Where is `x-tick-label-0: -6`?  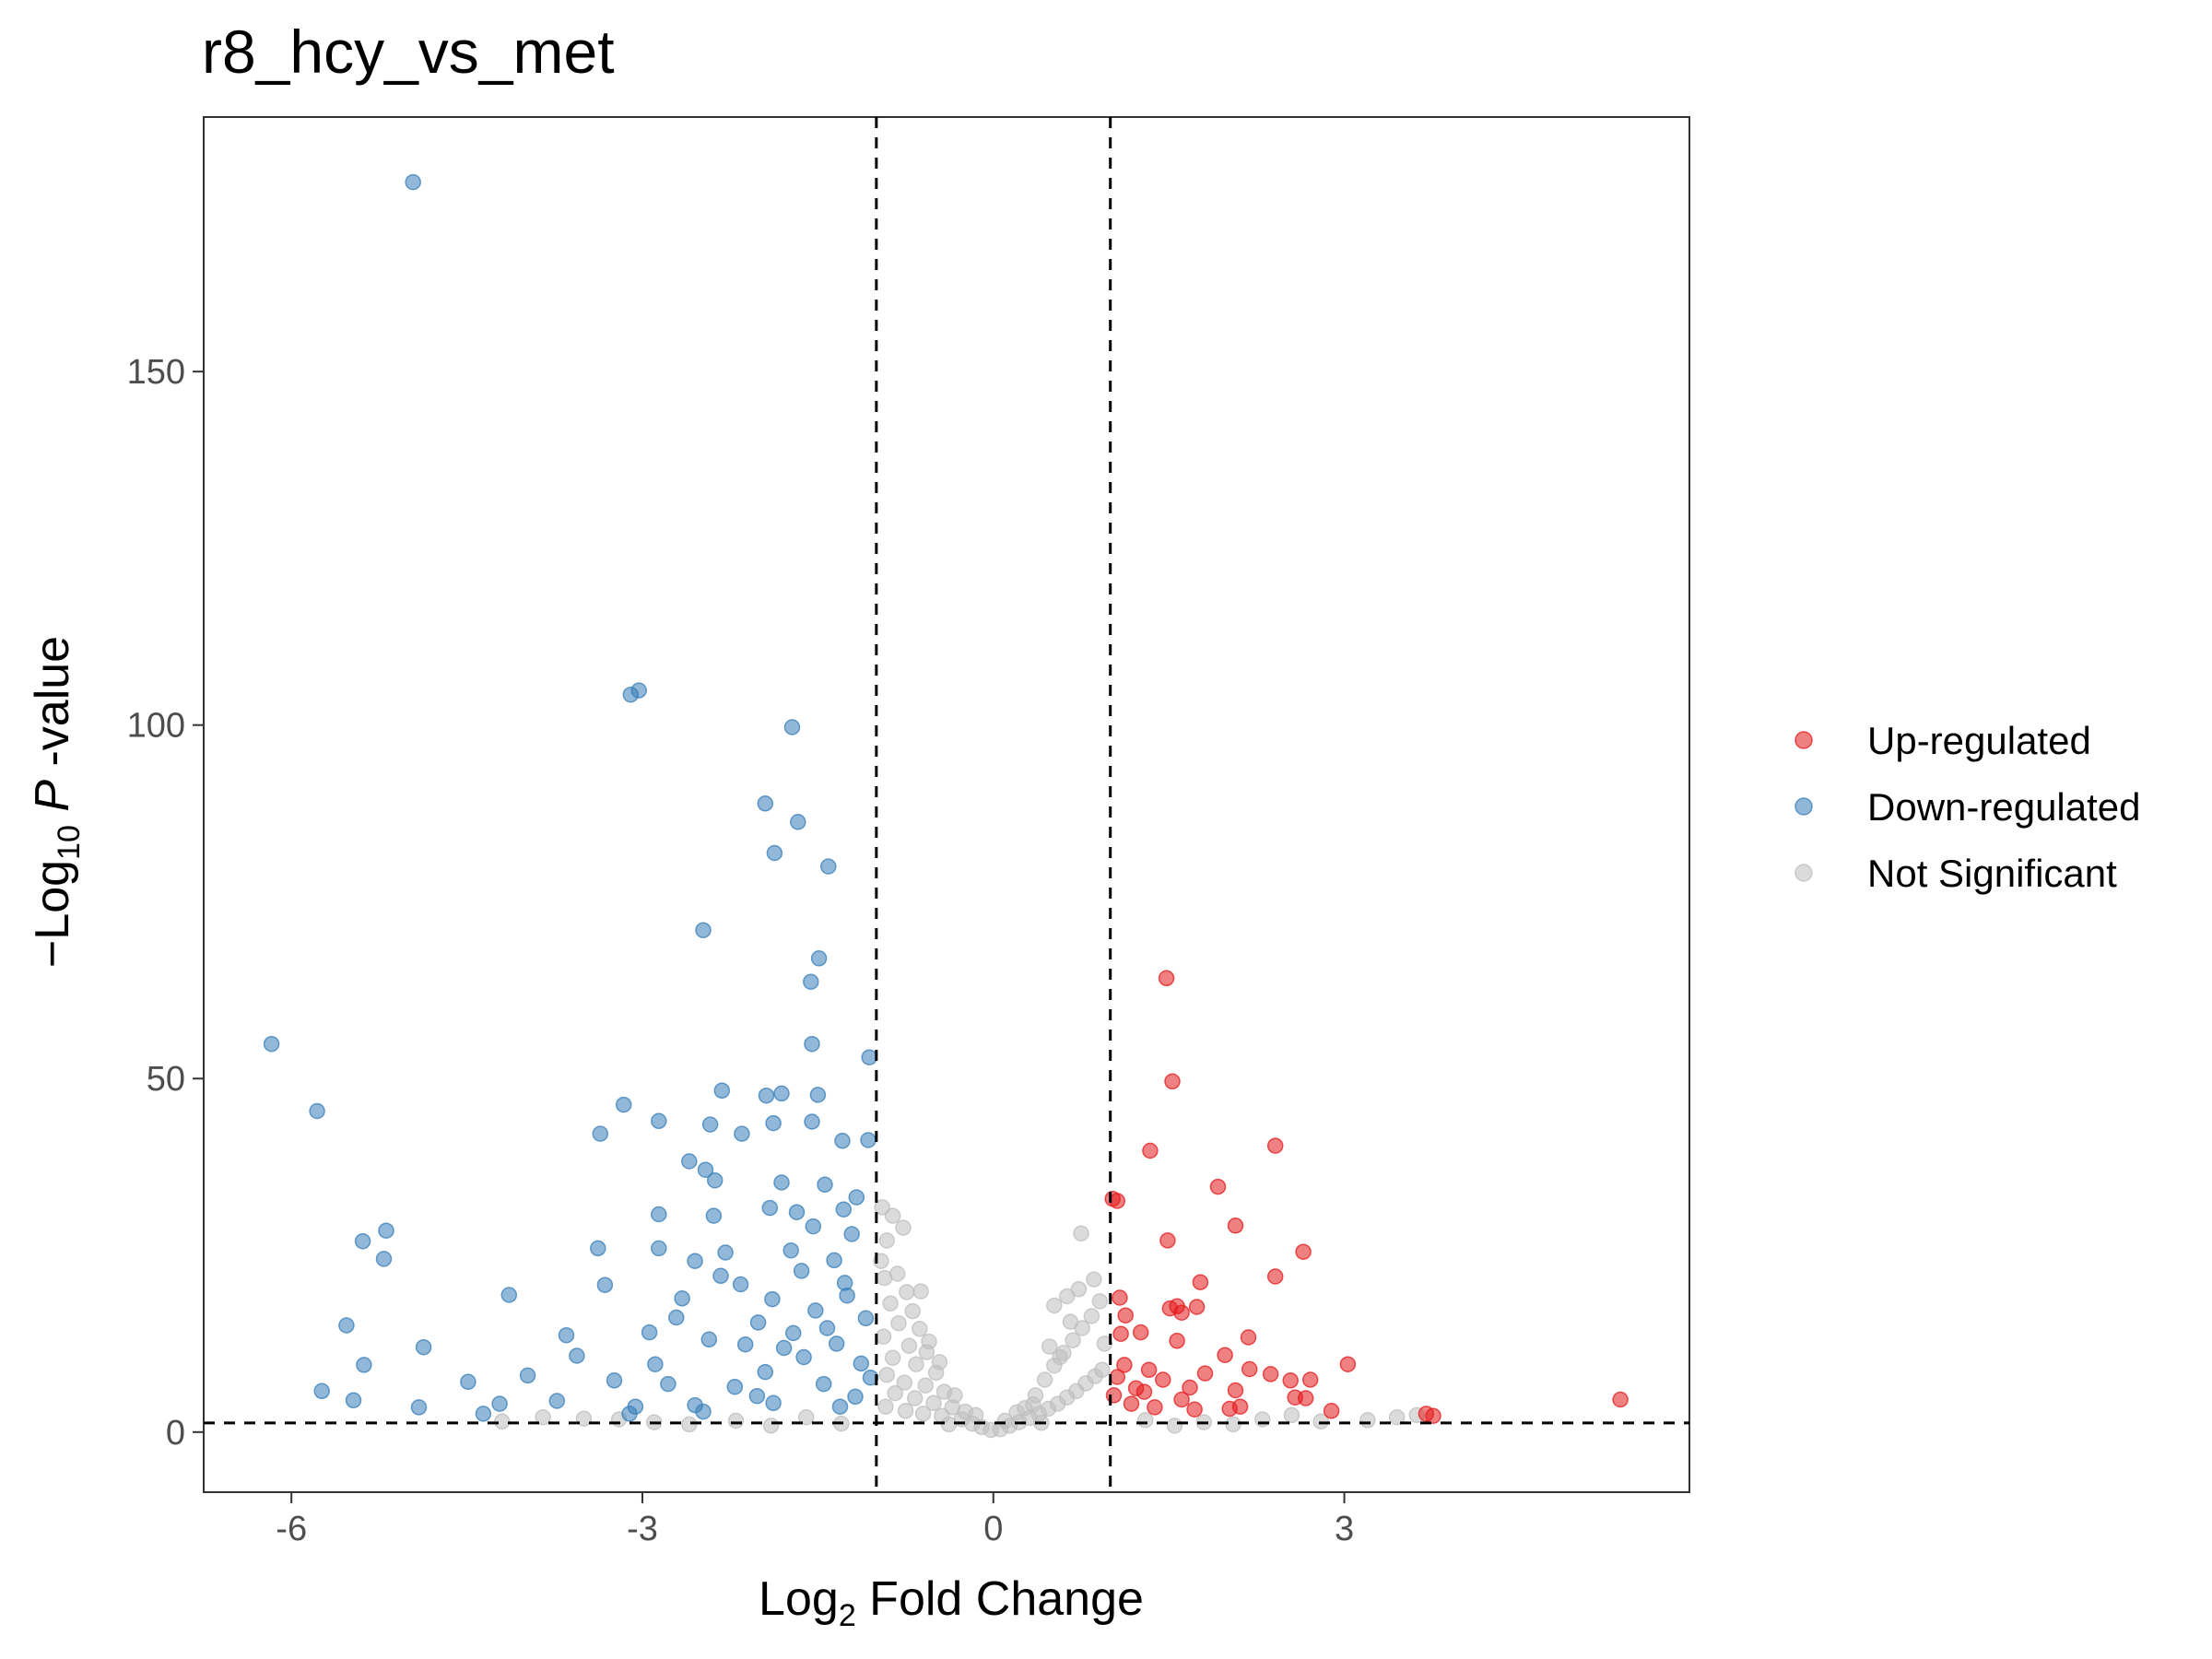
x-tick-label-0: -6 is located at coordinates (291, 1529).